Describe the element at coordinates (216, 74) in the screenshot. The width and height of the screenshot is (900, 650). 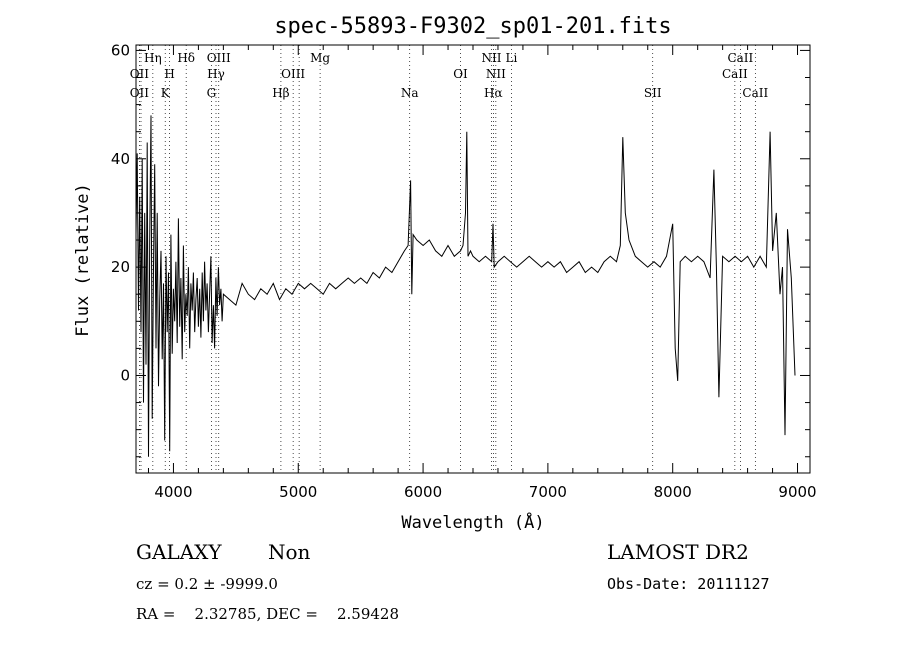
I see `line-label: Hγ` at that location.